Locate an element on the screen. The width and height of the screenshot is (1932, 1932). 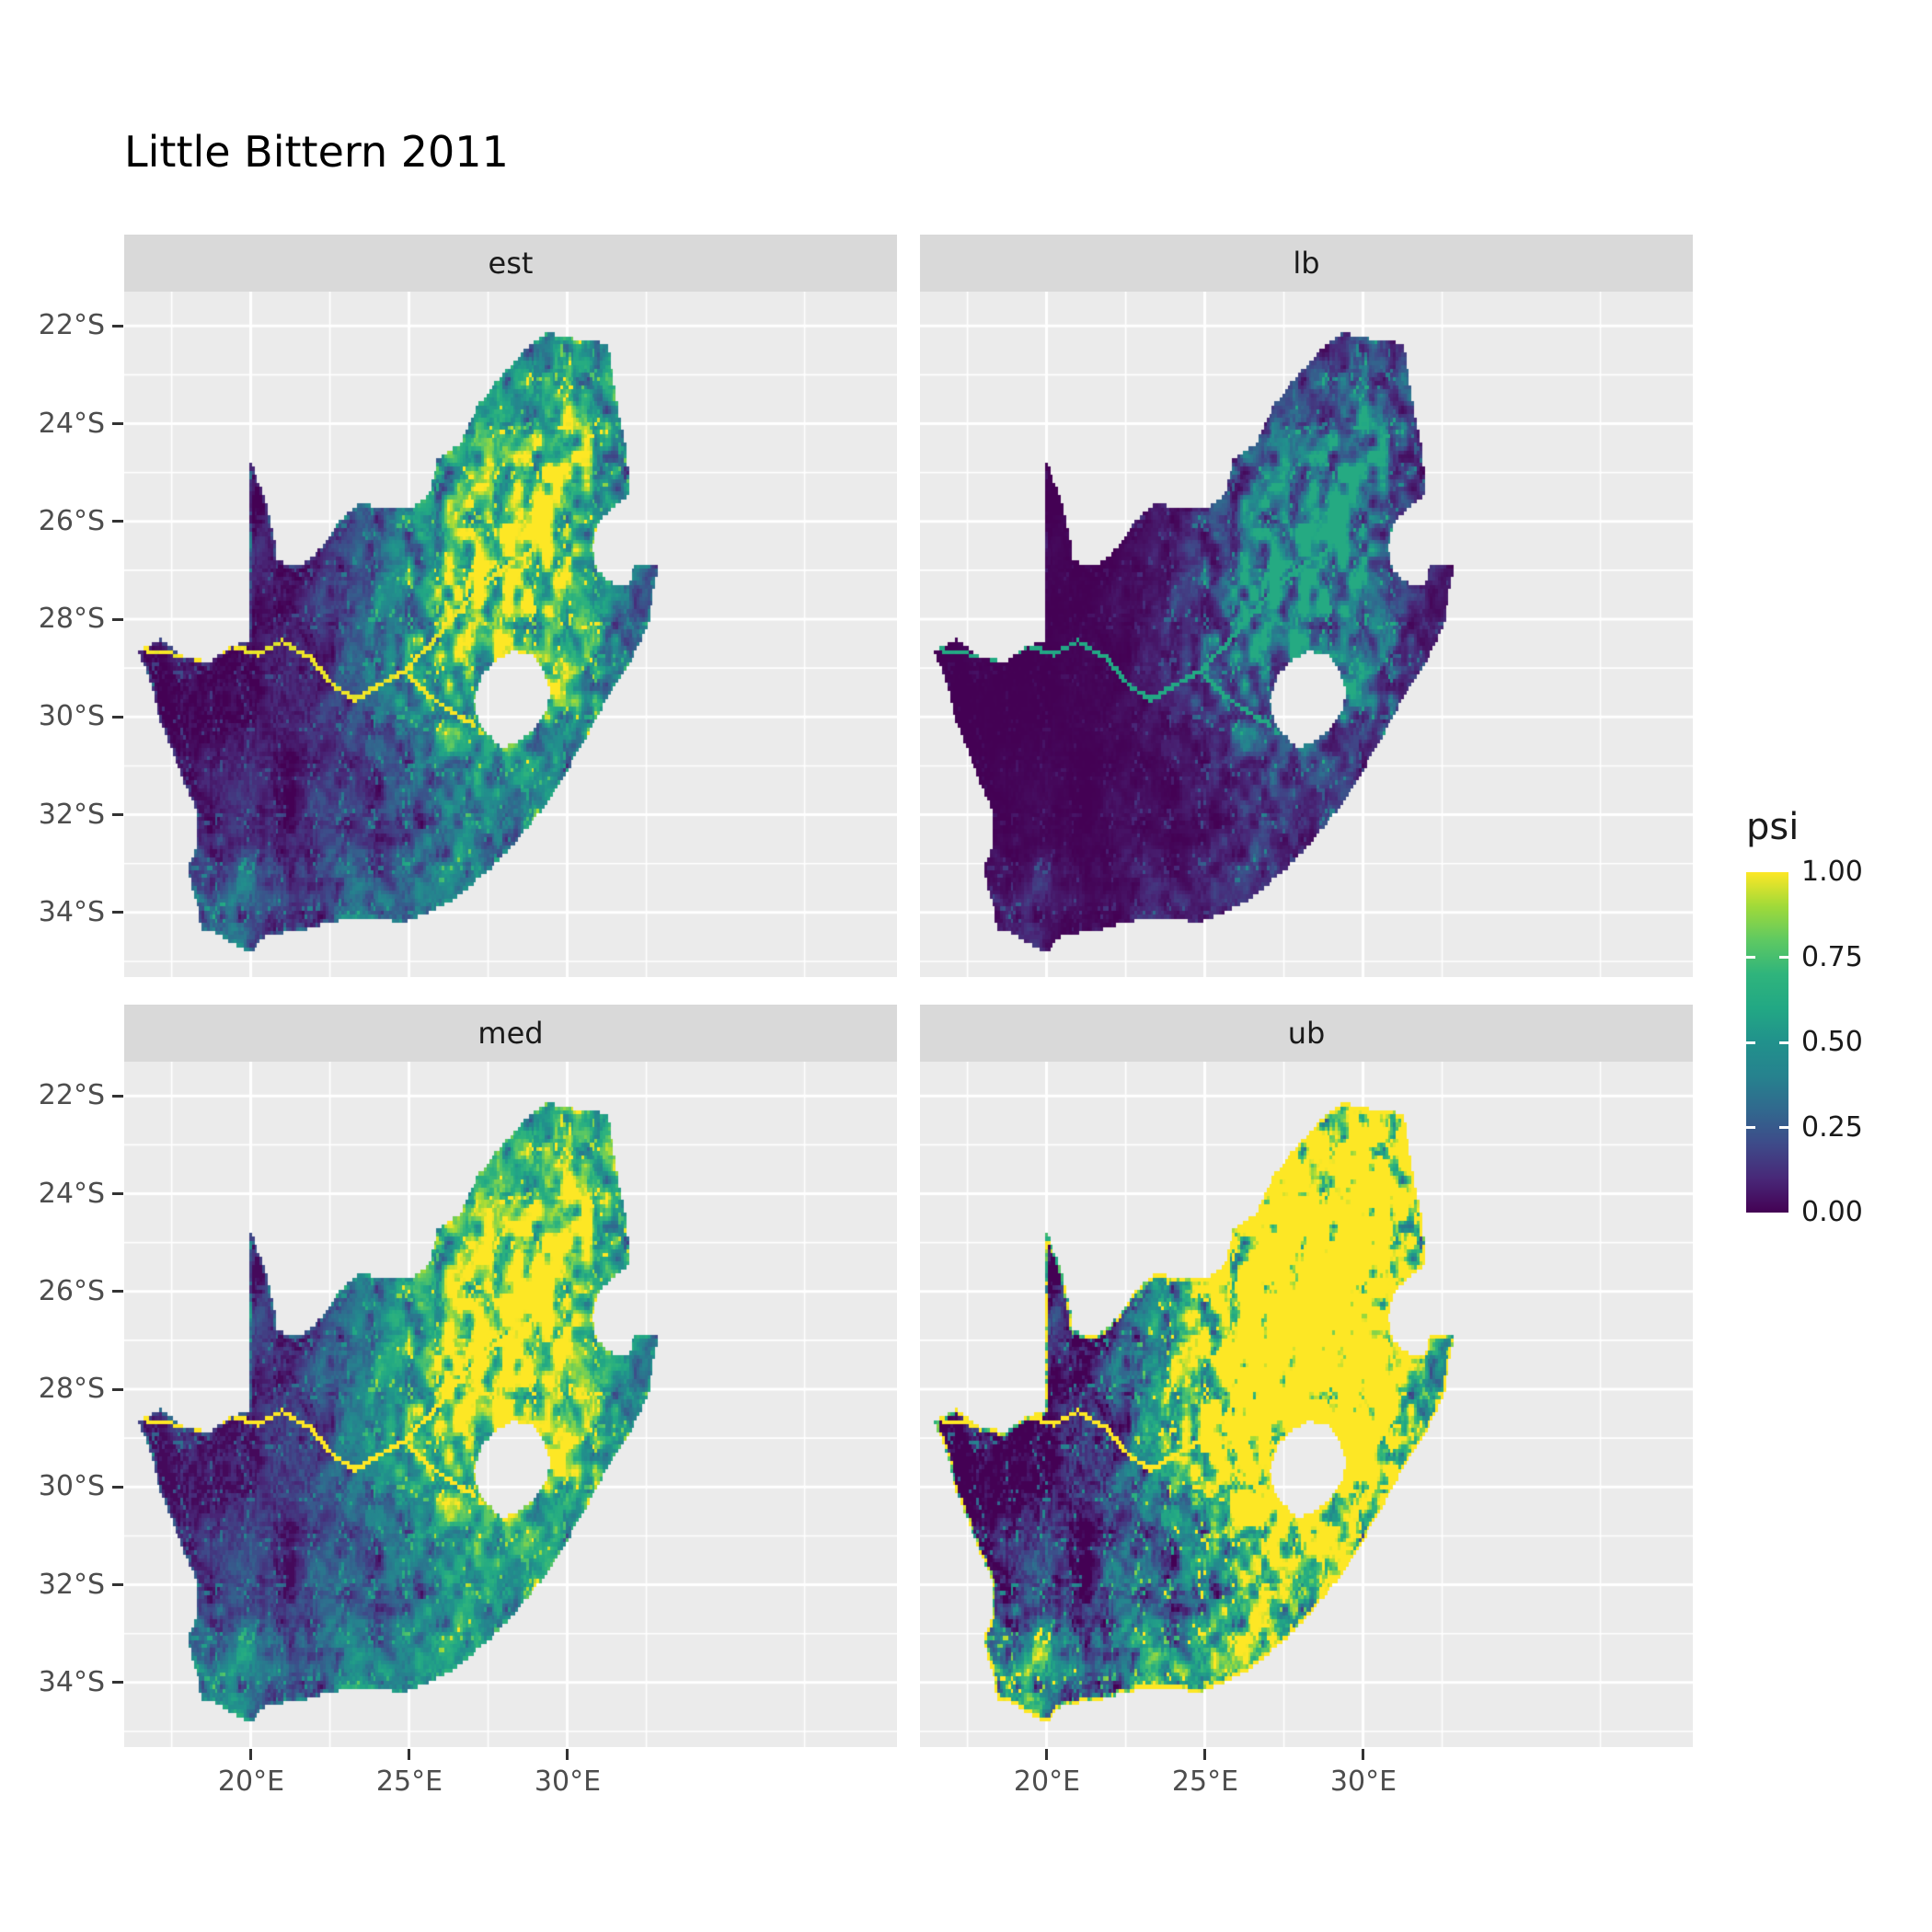
facet-strip-label: lb is located at coordinates (1306, 263).